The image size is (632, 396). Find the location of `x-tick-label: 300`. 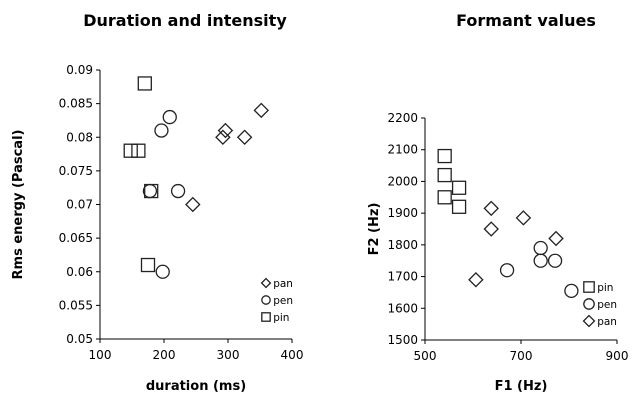

x-tick-label: 300 is located at coordinates (228, 355).